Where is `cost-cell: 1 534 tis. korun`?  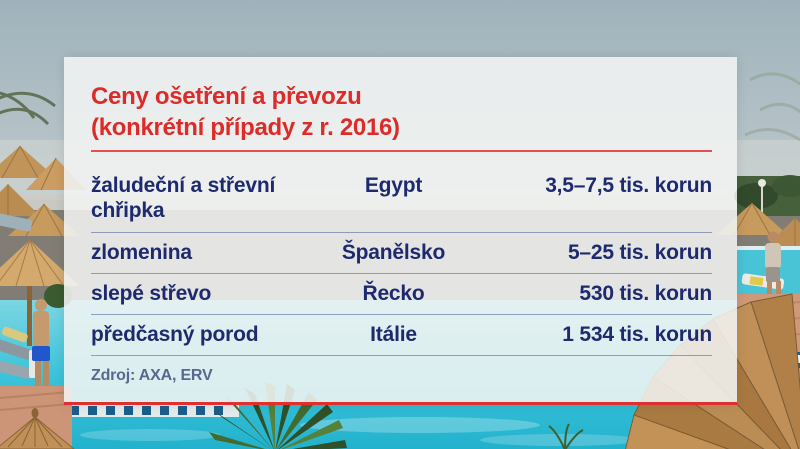 cost-cell: 1 534 tis. korun is located at coordinates (637, 334).